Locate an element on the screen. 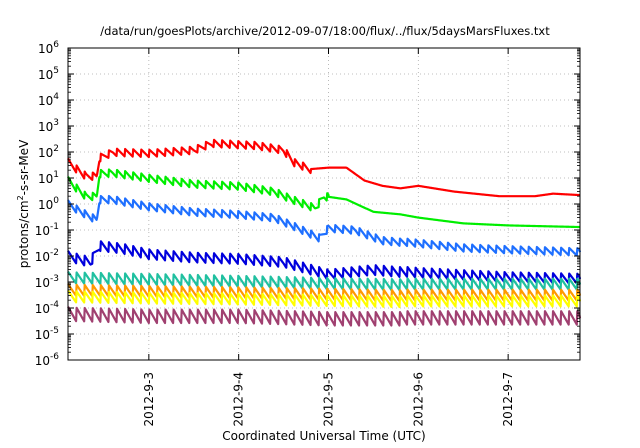 Image resolution: width=640 pixels, height=448 pixels. y-tick-label: 10⁴ is located at coordinates (48, 100).